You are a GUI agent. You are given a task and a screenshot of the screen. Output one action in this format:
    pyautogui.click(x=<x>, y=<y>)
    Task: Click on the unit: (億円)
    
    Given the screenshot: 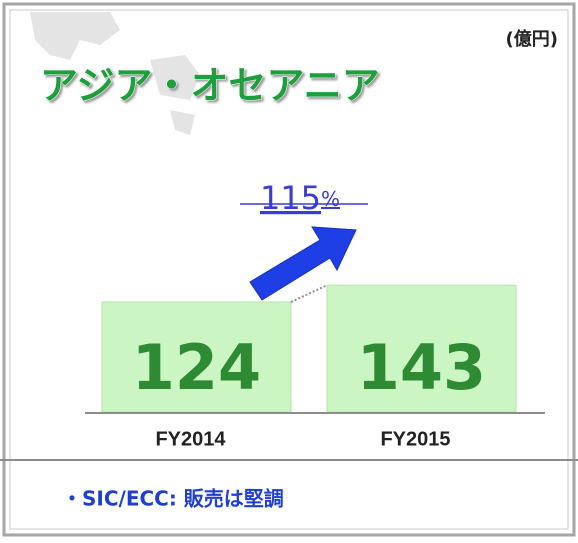 What is the action you would take?
    pyautogui.click(x=532, y=39)
    